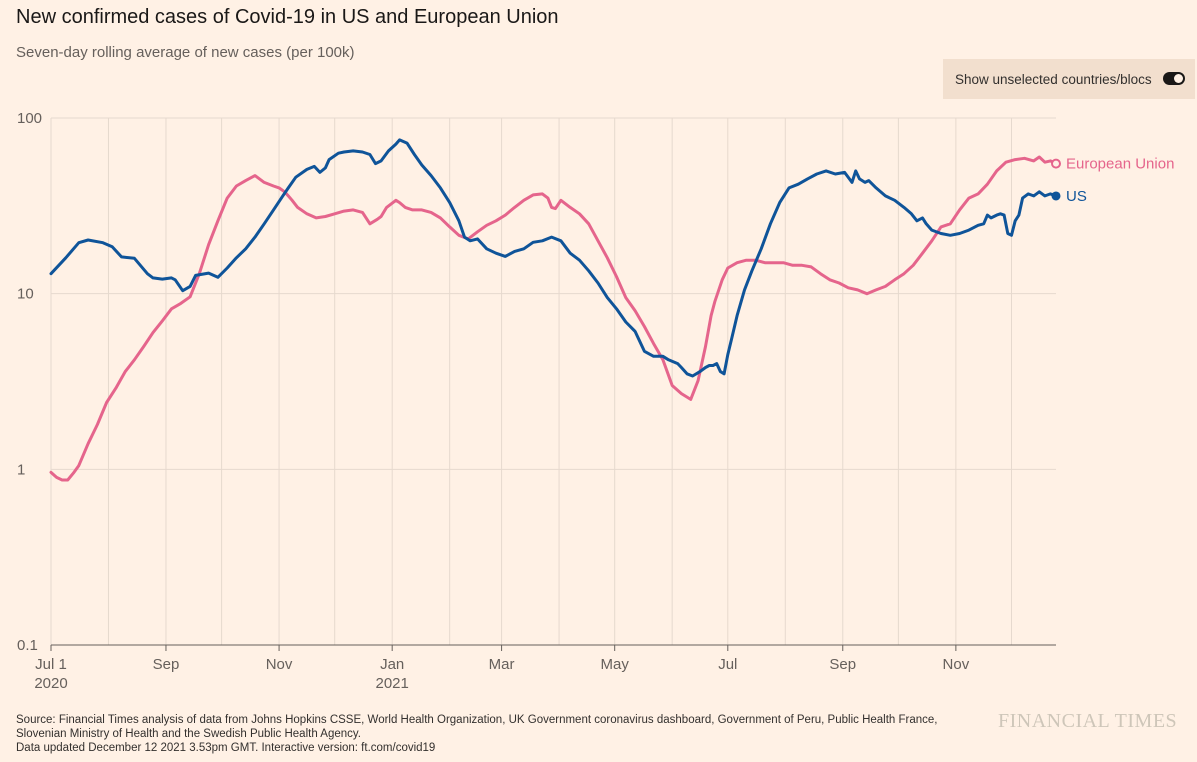 The width and height of the screenshot is (1197, 762). Describe the element at coordinates (21, 469) in the screenshot. I see `y-tick-label: 1` at that location.